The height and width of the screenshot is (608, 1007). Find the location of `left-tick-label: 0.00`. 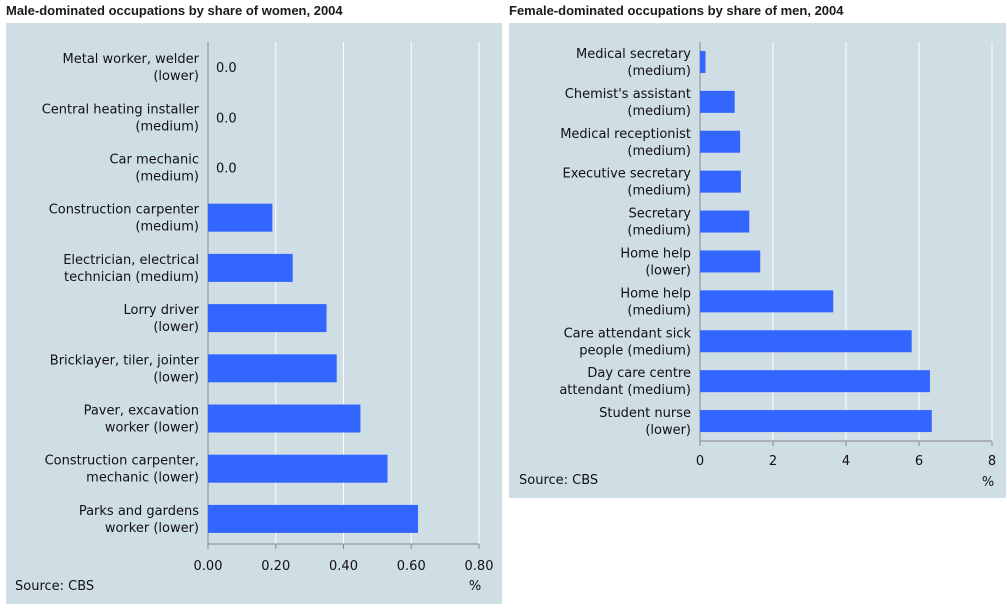

left-tick-label: 0.00 is located at coordinates (208, 566).